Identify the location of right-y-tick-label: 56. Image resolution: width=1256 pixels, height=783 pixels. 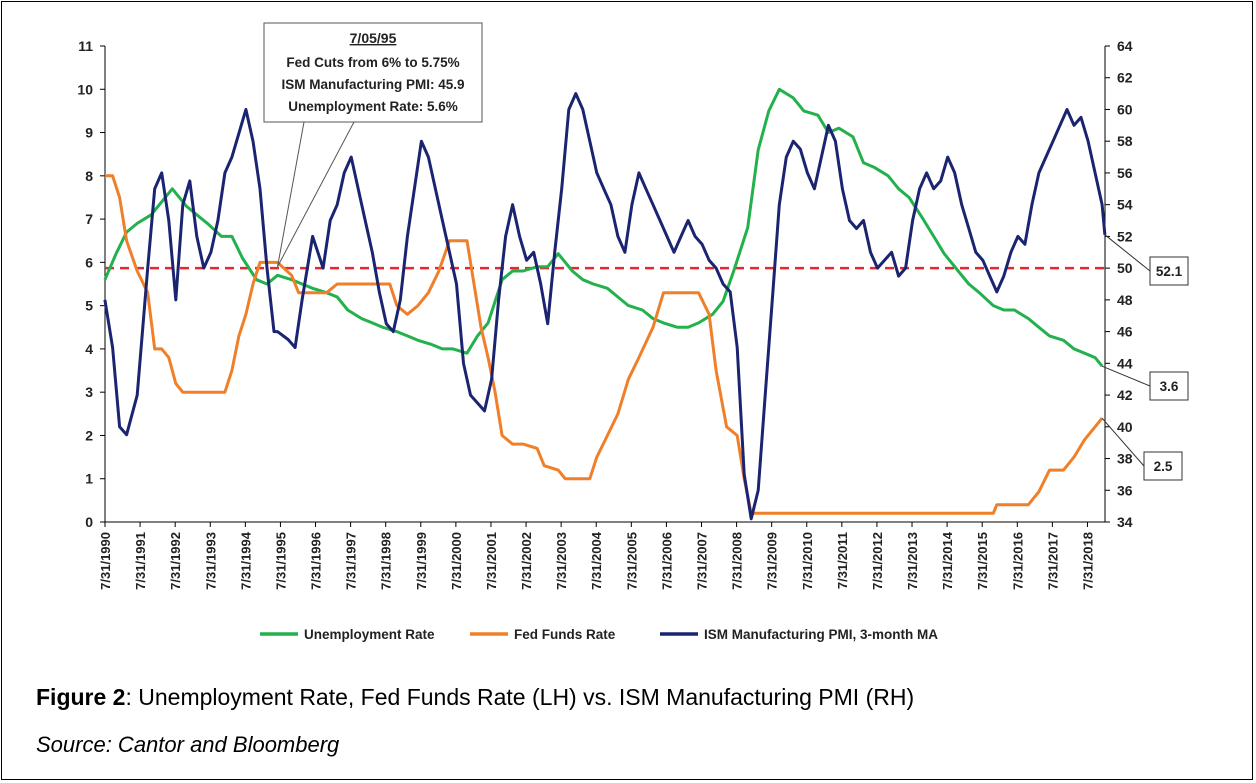
(1125, 173).